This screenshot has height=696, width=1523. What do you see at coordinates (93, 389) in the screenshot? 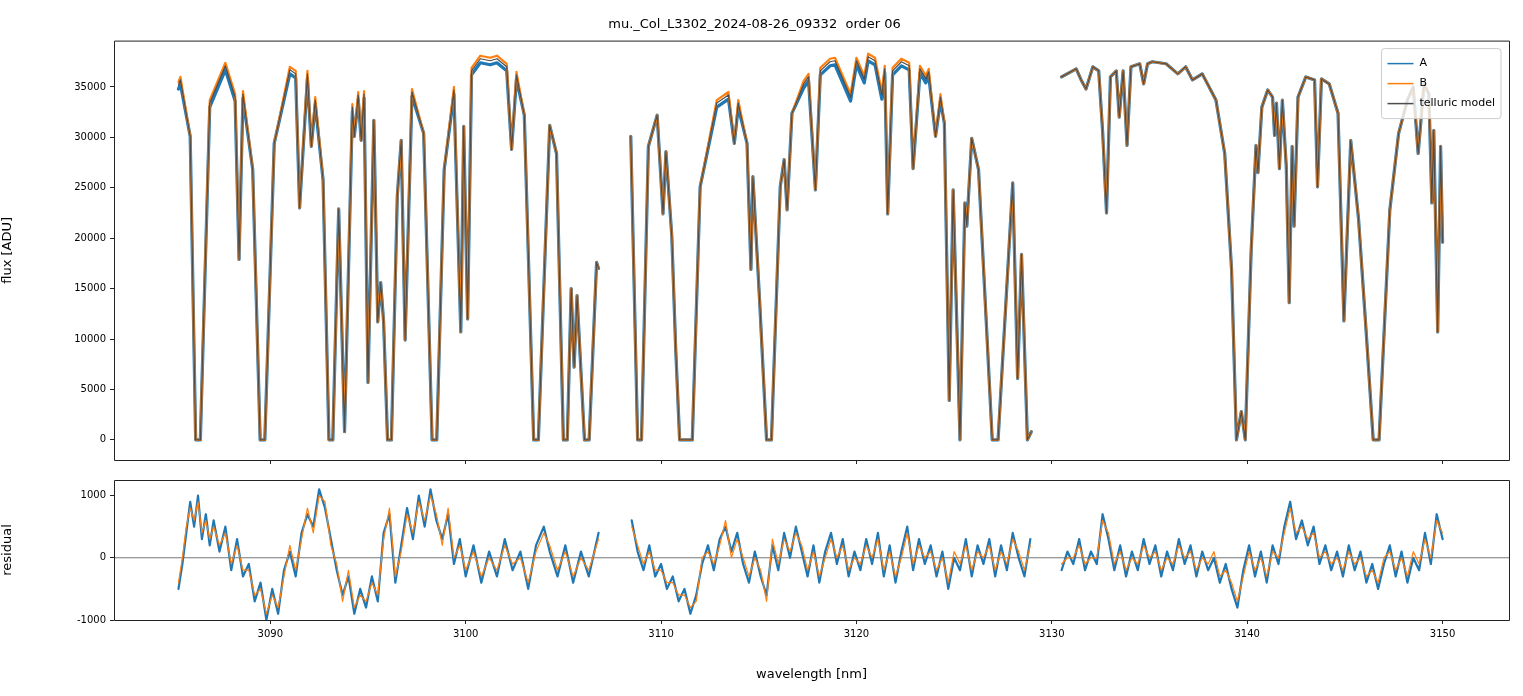
I see `y-tick-label: 5000` at bounding box center [93, 389].